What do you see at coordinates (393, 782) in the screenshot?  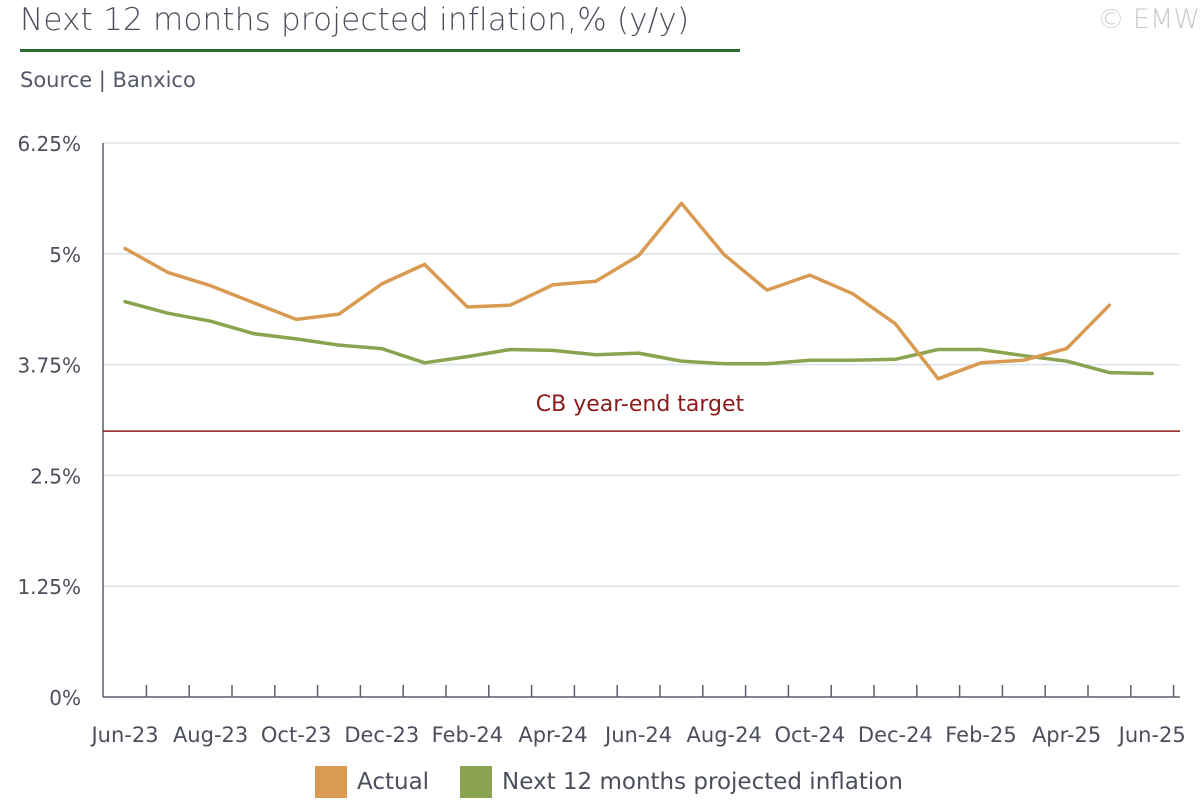 I see `legend-label-actual: Actual` at bounding box center [393, 782].